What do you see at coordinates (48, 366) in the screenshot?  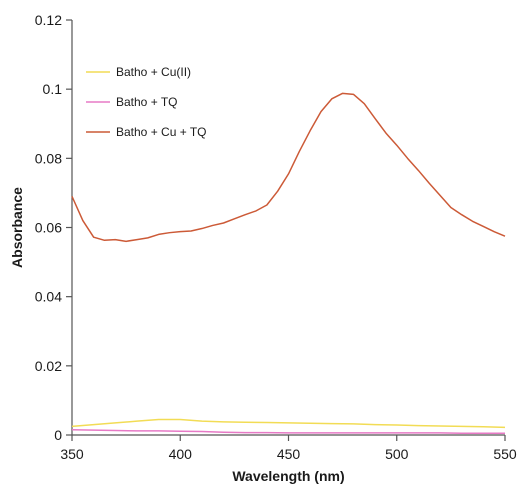 I see `y-tick-label: 0.02` at bounding box center [48, 366].